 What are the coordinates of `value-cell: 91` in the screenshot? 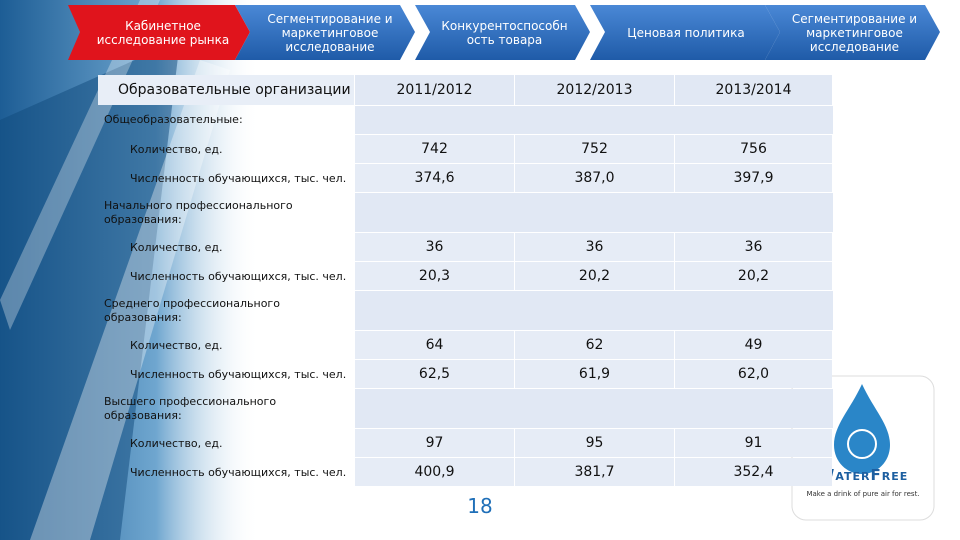 It's located at (753, 443).